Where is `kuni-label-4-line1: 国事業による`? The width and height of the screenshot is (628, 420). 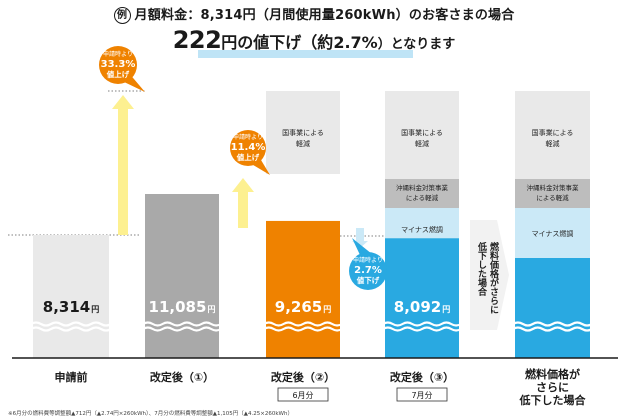 kuni-label-4-line1: 国事業による is located at coordinates (553, 132).